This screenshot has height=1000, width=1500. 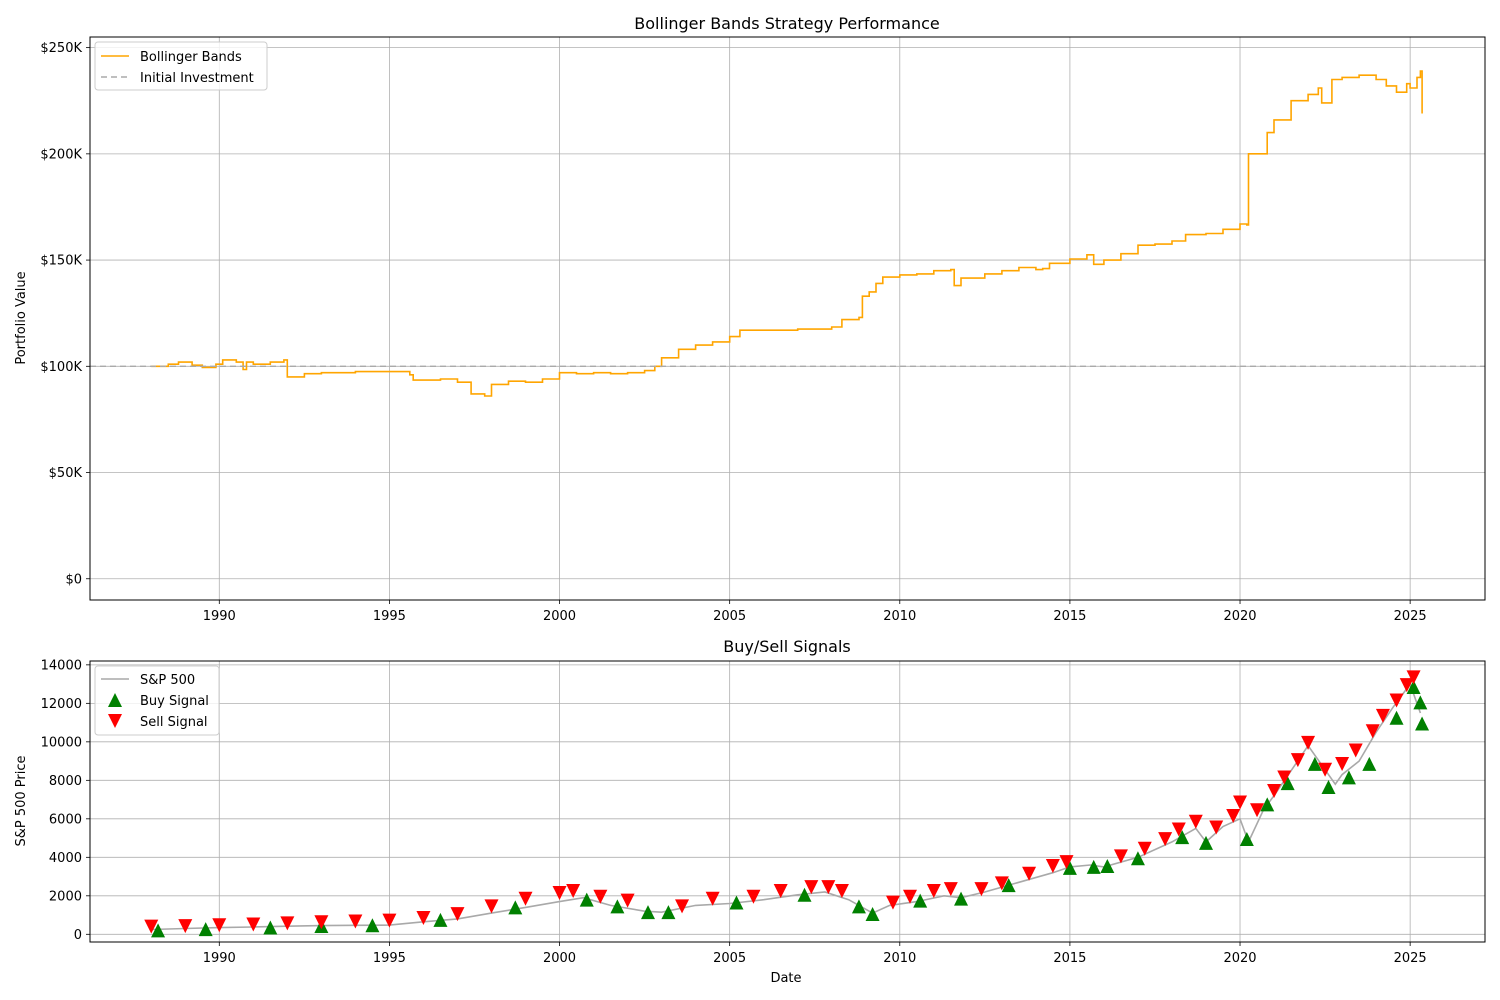 What do you see at coordinates (219, 958) in the screenshot?
I see `signals-x-tick-label: 1990` at bounding box center [219, 958].